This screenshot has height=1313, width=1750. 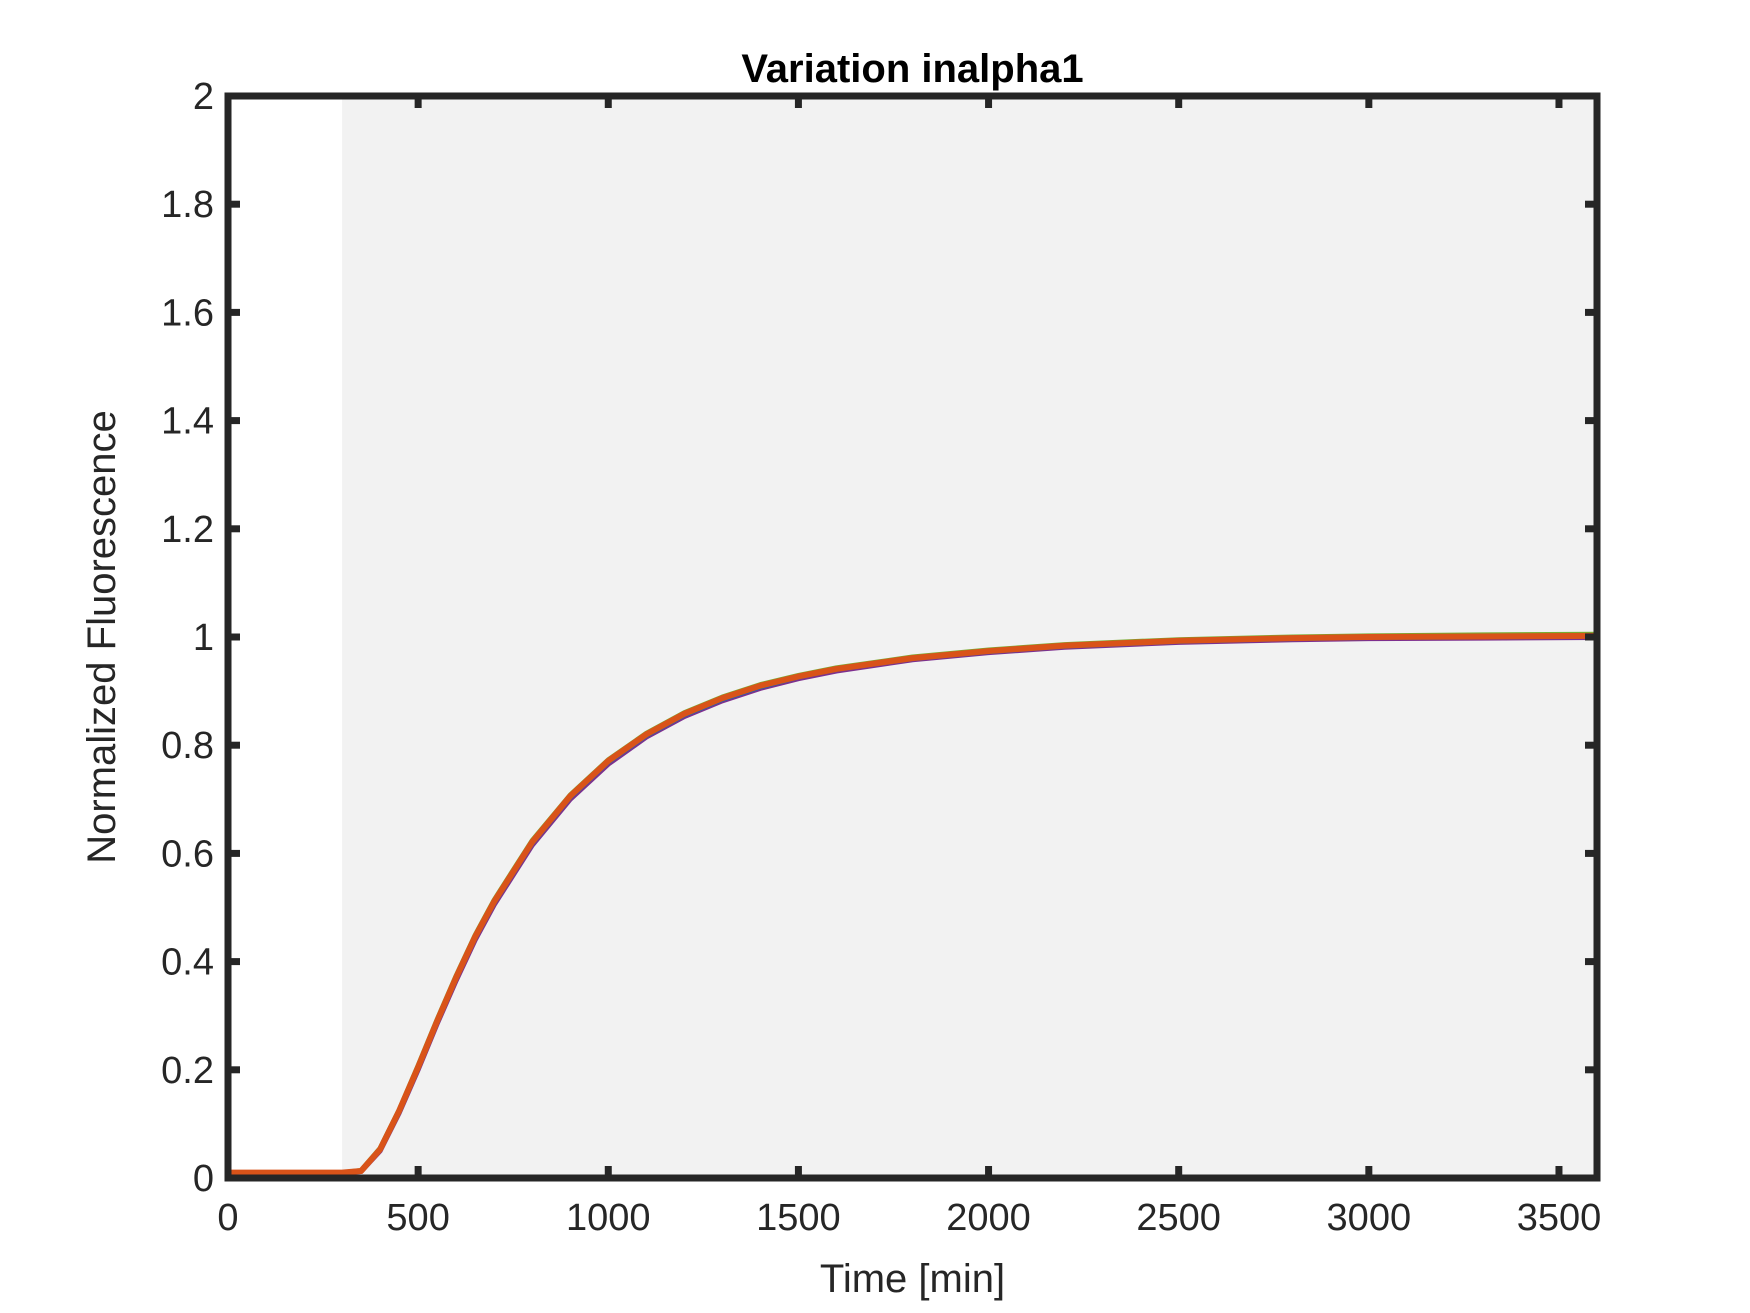 What do you see at coordinates (187, 205) in the screenshot?
I see `y-tick-label: 1.8` at bounding box center [187, 205].